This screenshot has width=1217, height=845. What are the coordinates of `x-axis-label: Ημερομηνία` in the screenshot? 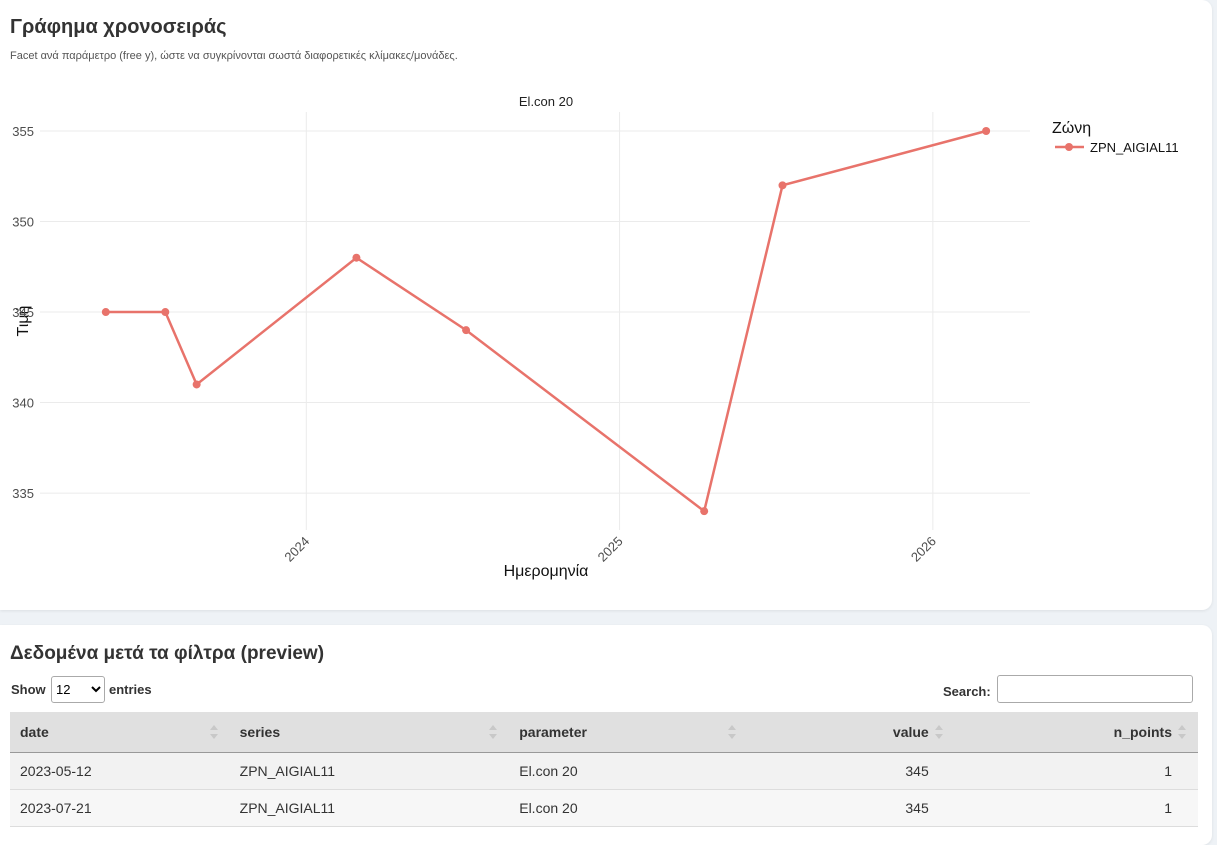 It's located at (546, 571).